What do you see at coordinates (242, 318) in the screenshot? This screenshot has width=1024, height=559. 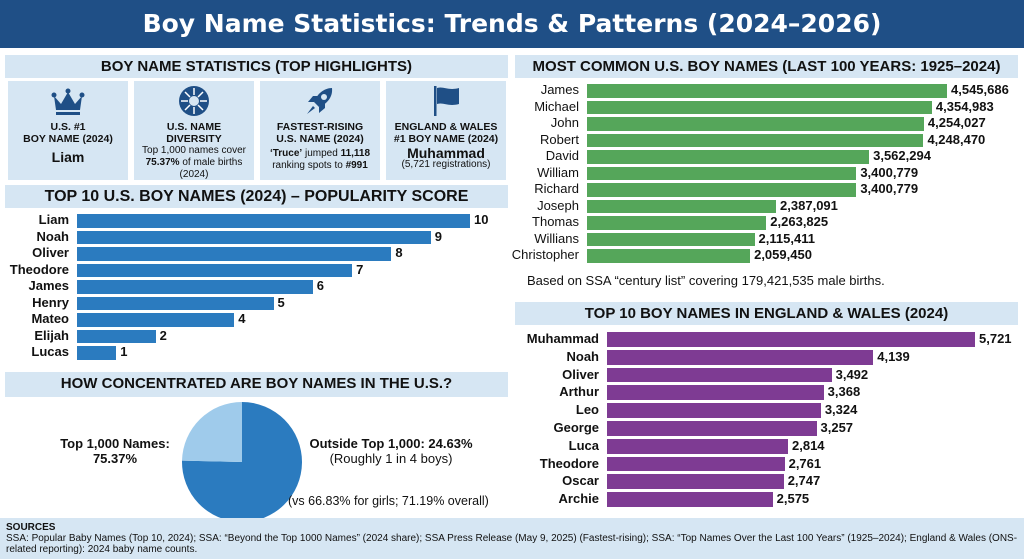 I see `bar-value-label: 4` at bounding box center [242, 318].